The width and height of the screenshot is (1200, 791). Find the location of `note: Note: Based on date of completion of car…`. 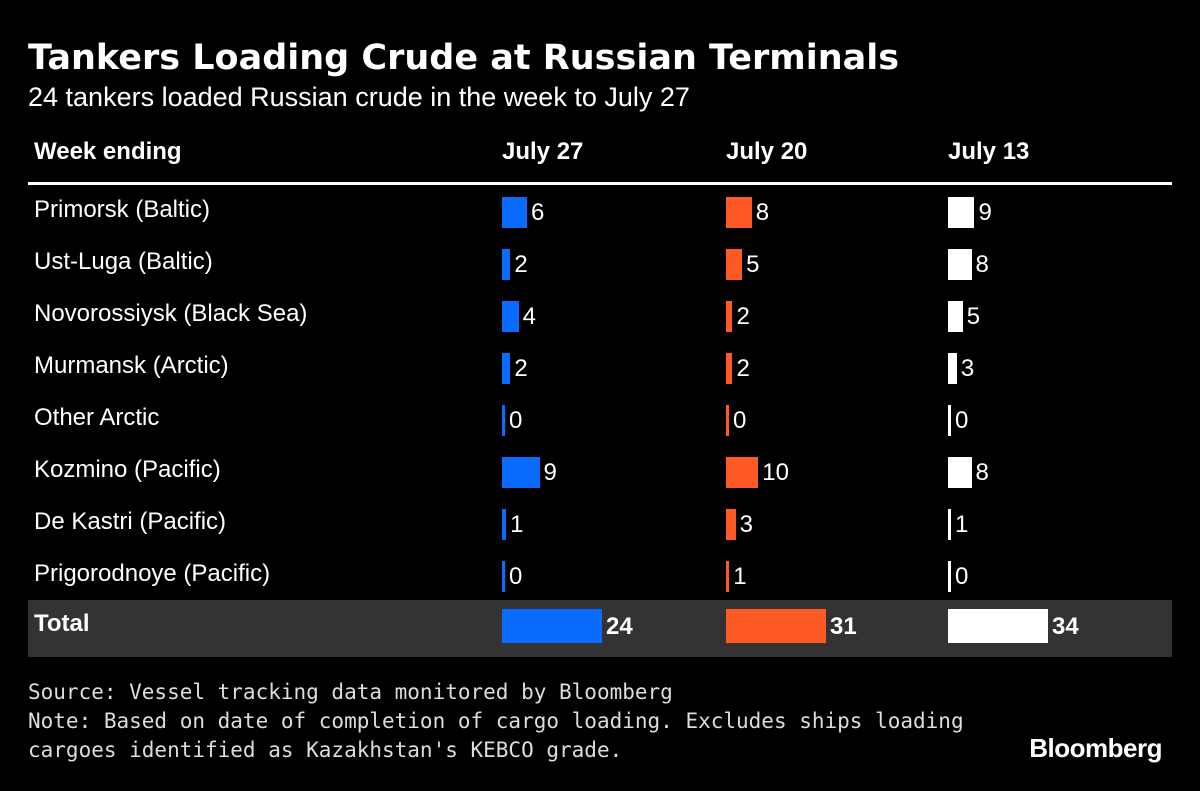

note: Note: Based on date of completion of car… is located at coordinates (496, 735).